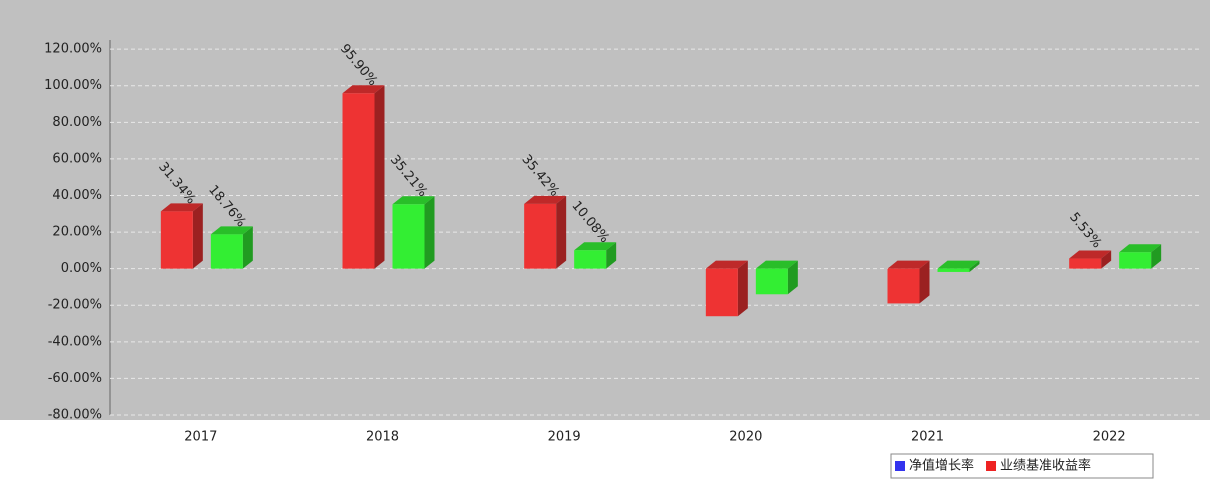  Describe the element at coordinates (564, 437) in the screenshot. I see `x-tick-label: 2019` at that location.